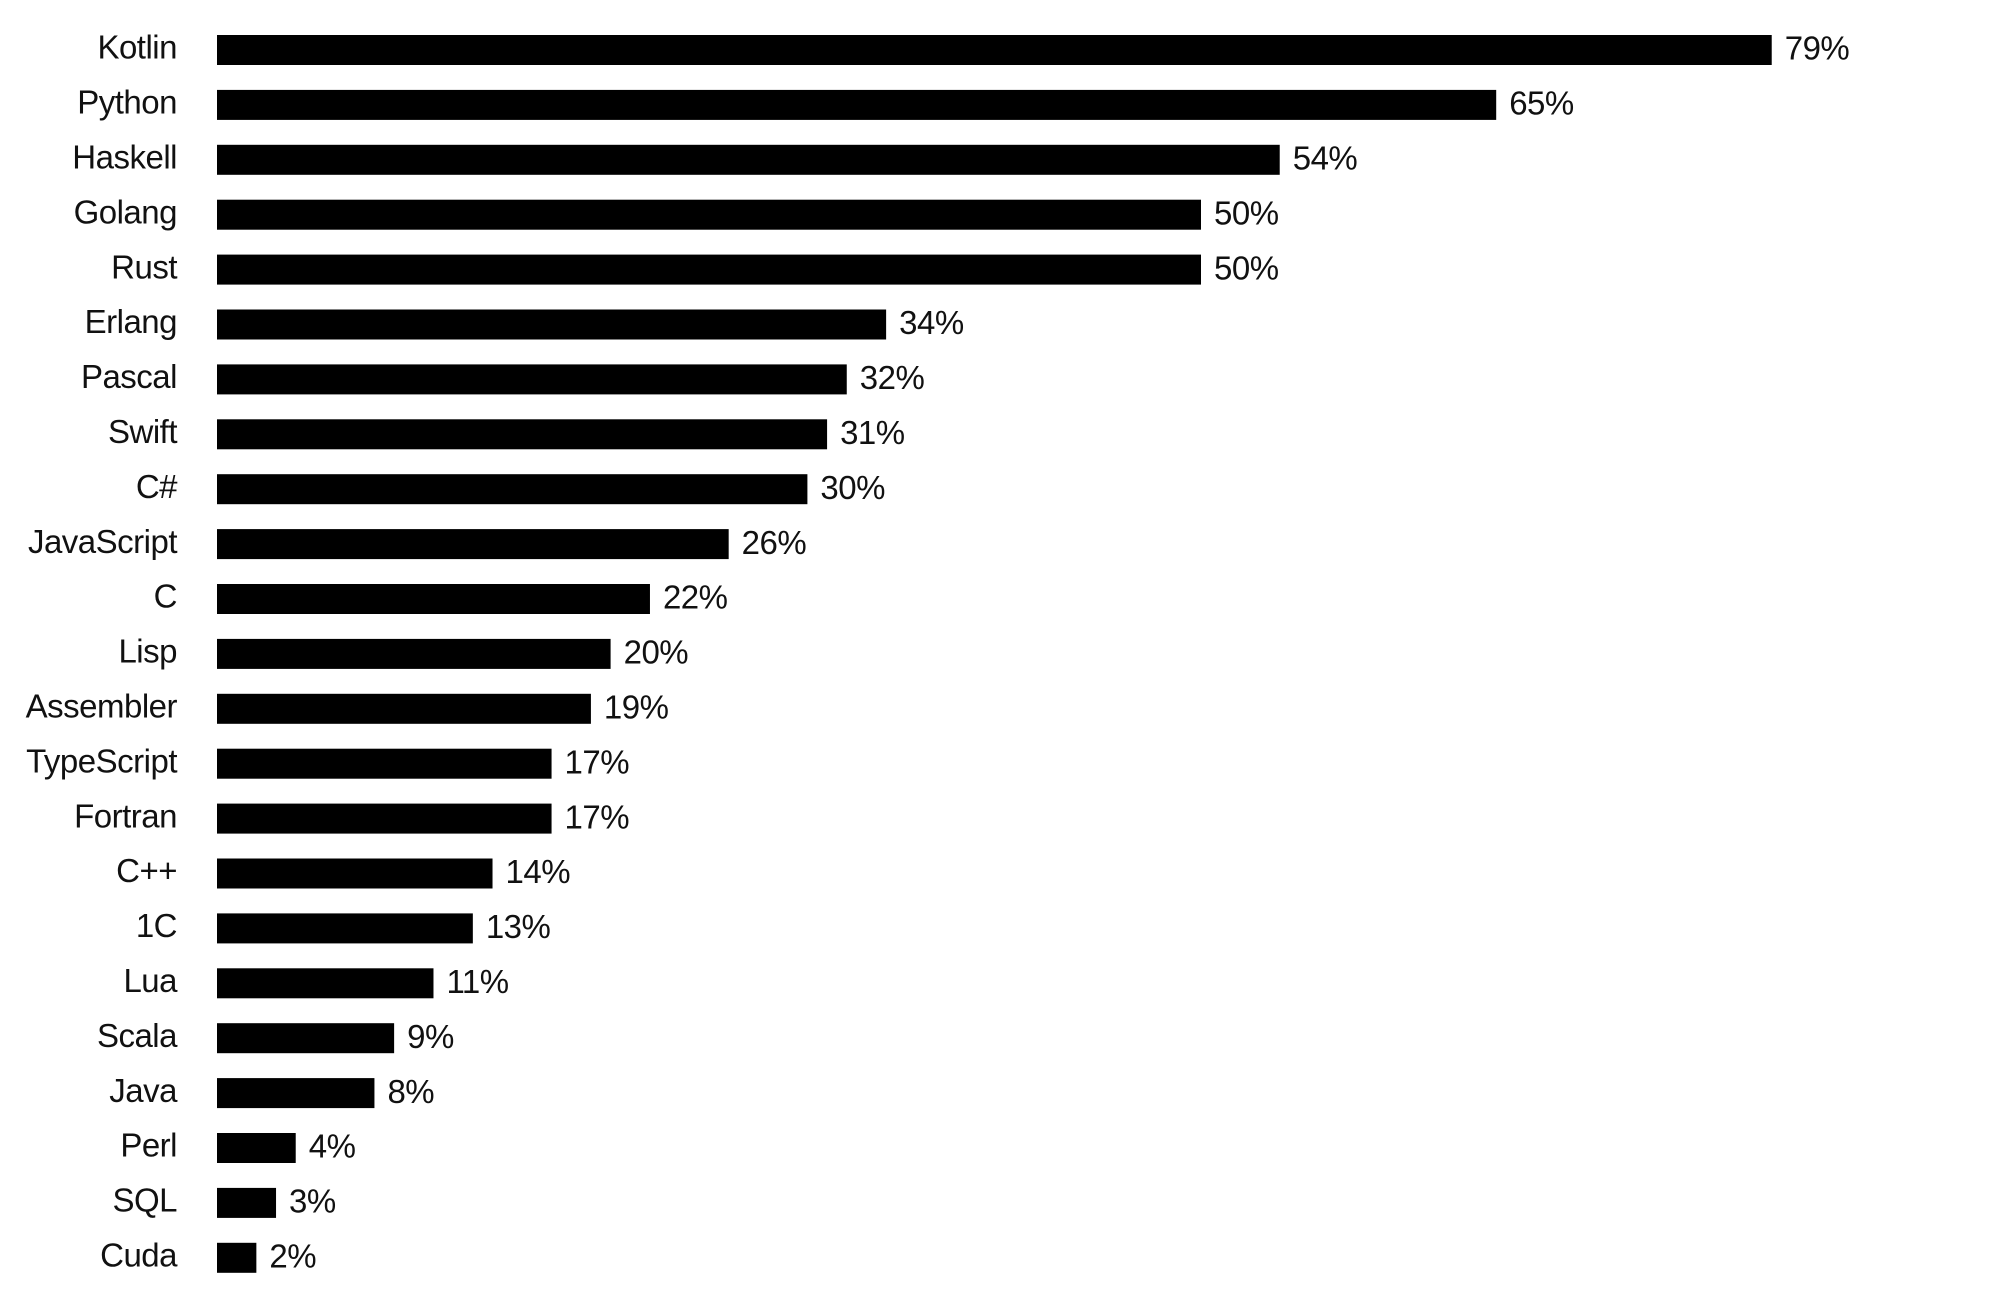  What do you see at coordinates (124, 157) in the screenshot?
I see `category-label: Haskell` at bounding box center [124, 157].